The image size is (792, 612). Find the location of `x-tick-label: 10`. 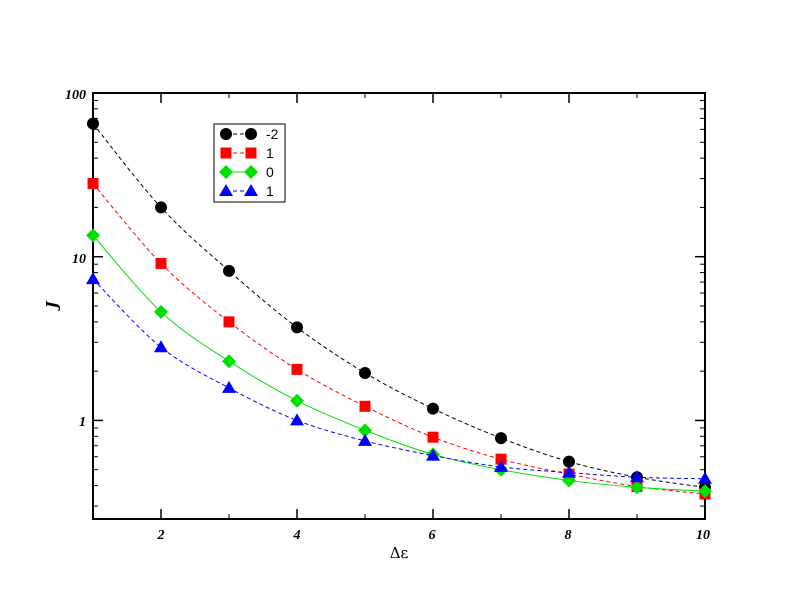

x-tick-label: 10 is located at coordinates (703, 535).